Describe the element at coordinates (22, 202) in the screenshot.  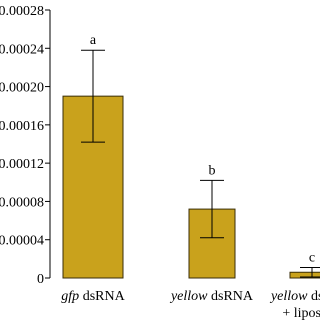
I see `y-tick-label: 0.00008` at that location.